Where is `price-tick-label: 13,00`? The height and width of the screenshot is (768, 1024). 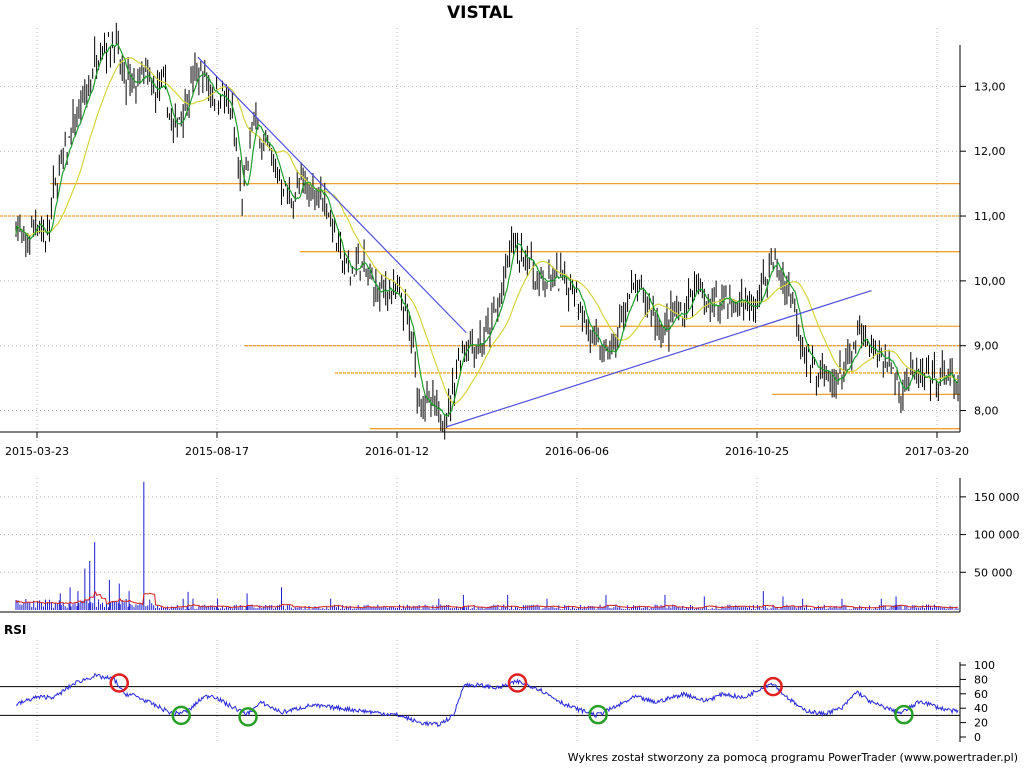 price-tick-label: 13,00 is located at coordinates (990, 86).